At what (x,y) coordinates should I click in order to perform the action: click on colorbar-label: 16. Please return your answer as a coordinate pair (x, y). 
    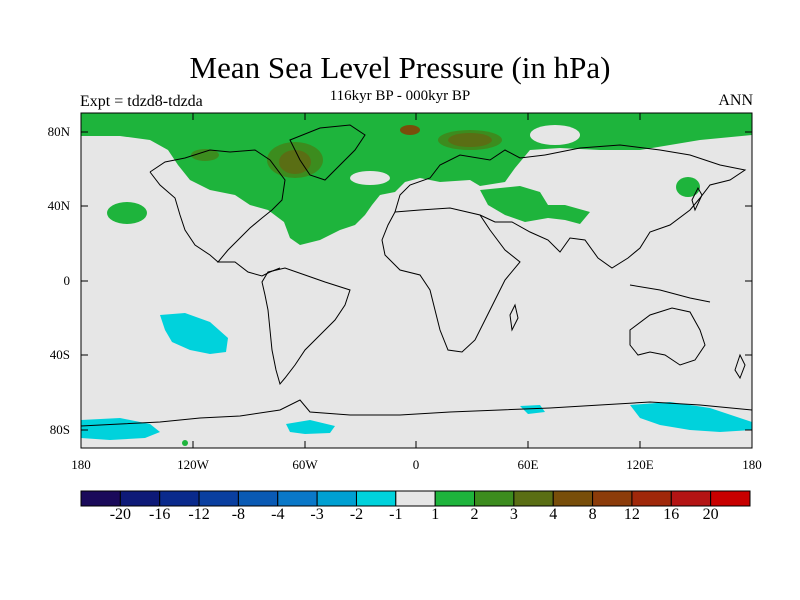
    Looking at the image, I should click on (671, 514).